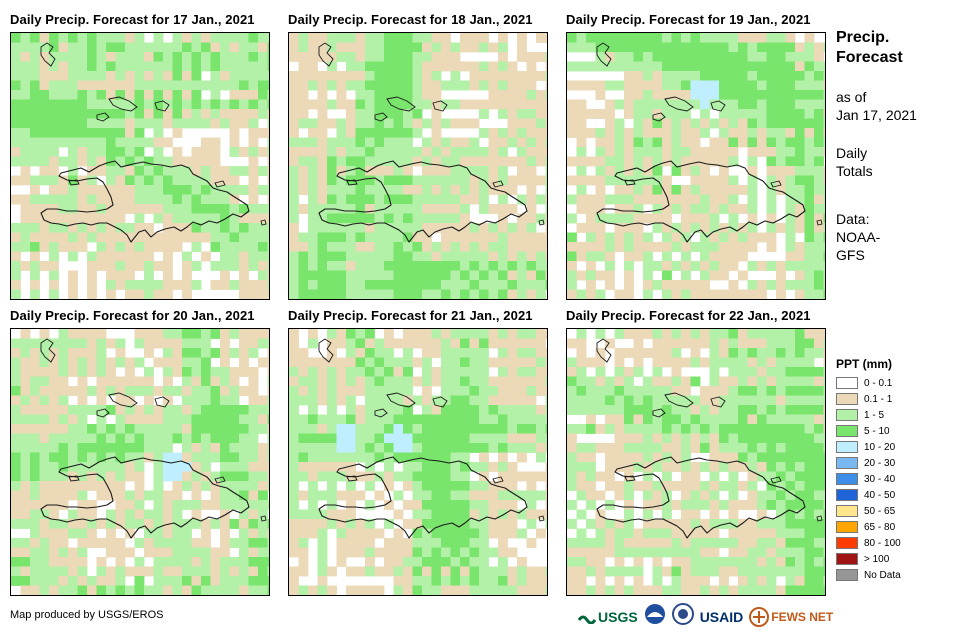 The width and height of the screenshot is (970, 635). I want to click on island-coastline, so click(352, 182).